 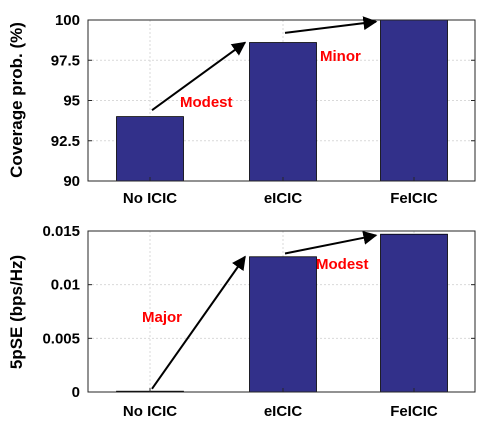 I want to click on annotation-label: Major, so click(x=162, y=317).